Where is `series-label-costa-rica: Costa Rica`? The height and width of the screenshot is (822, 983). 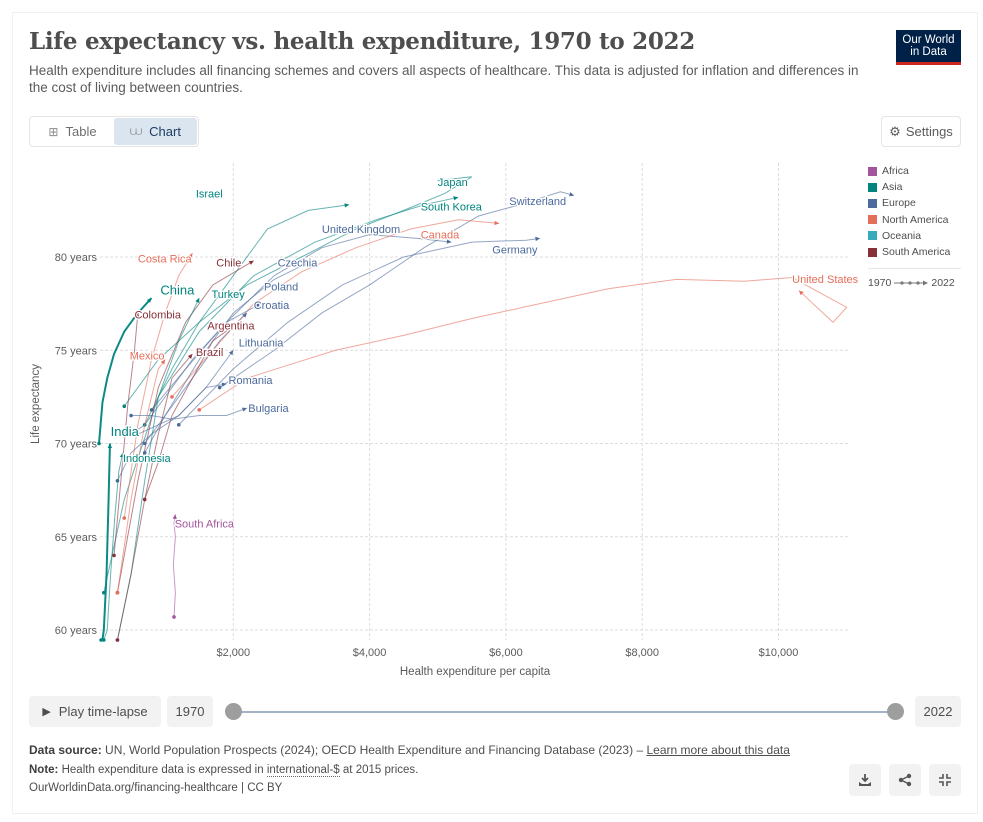
series-label-costa-rica: Costa Rica is located at coordinates (165, 259).